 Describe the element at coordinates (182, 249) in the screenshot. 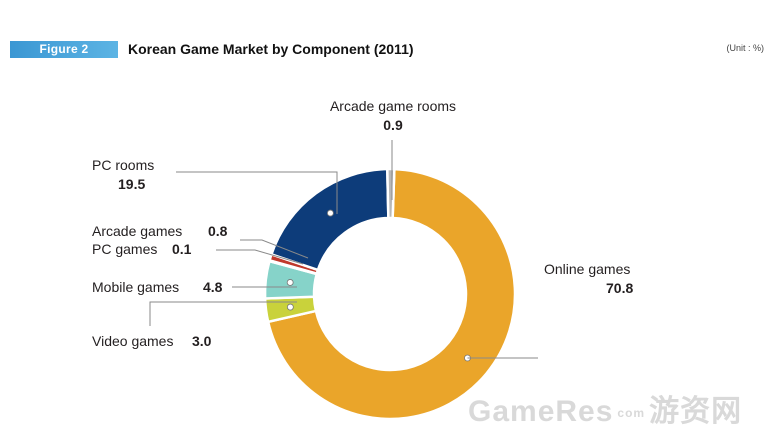

I see `value-pc-games: 0.1` at that location.